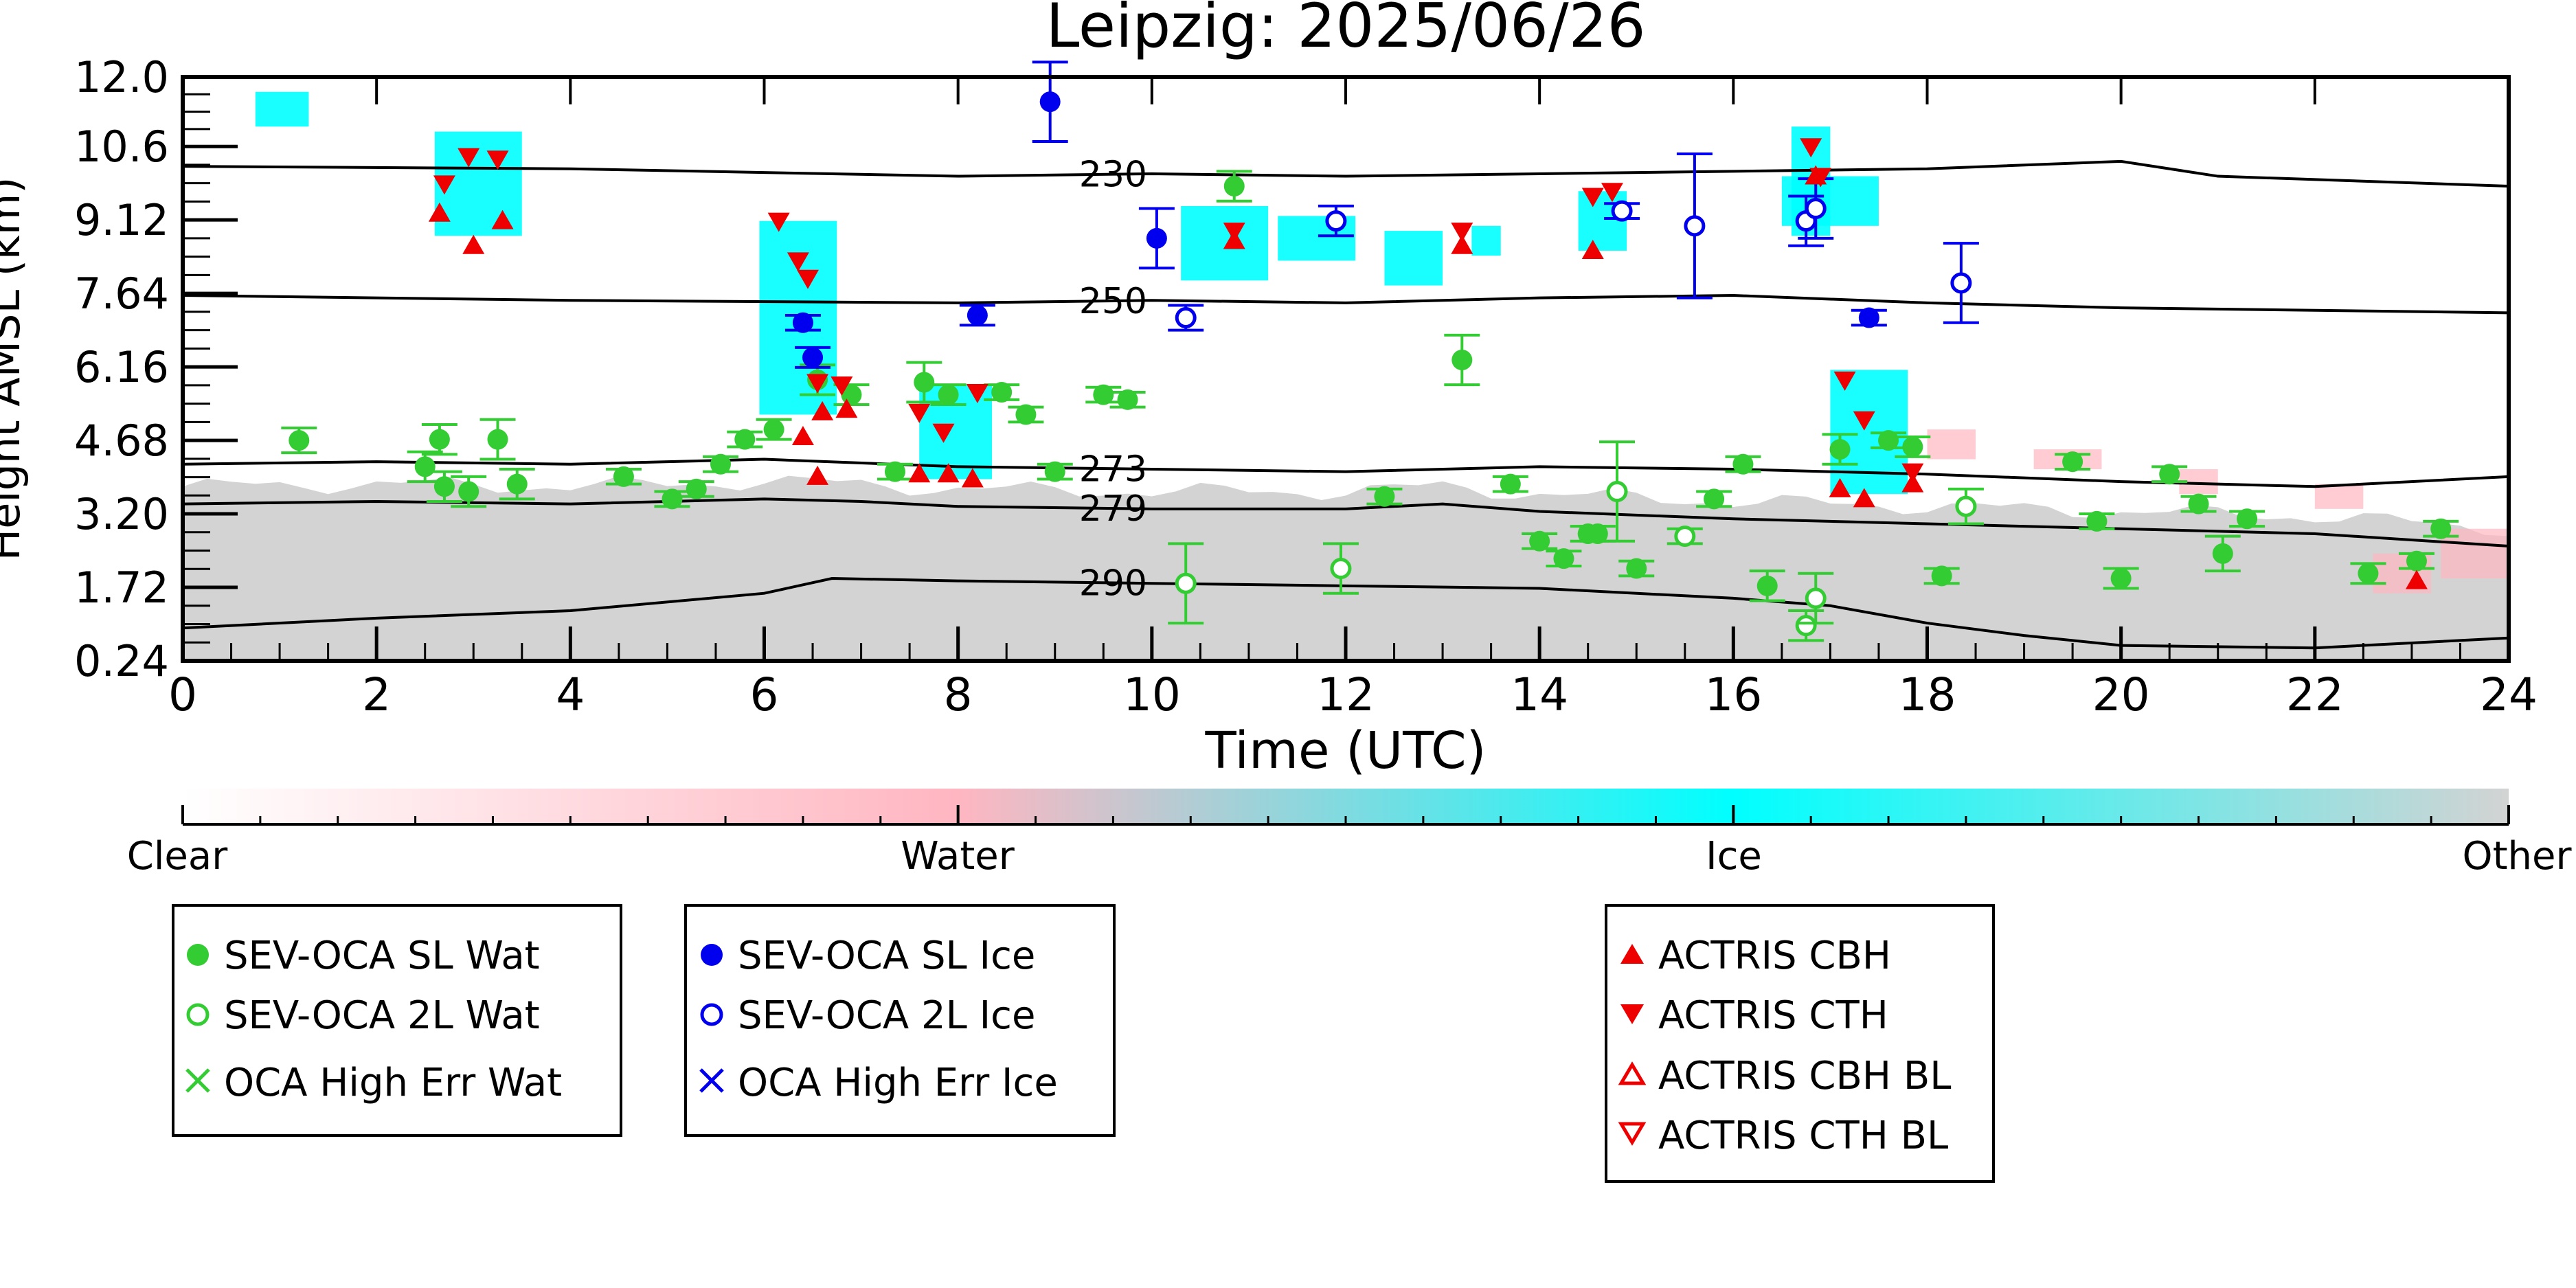 Image resolution: width=2576 pixels, height=1288 pixels. Describe the element at coordinates (1113, 175) in the screenshot. I see `isotherm-label-230: 230` at that location.